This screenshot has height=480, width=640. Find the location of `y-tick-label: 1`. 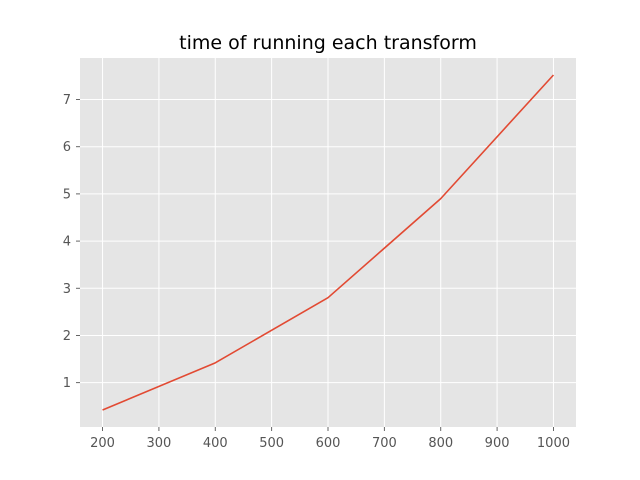

y-tick-label: 1 is located at coordinates (67, 383).